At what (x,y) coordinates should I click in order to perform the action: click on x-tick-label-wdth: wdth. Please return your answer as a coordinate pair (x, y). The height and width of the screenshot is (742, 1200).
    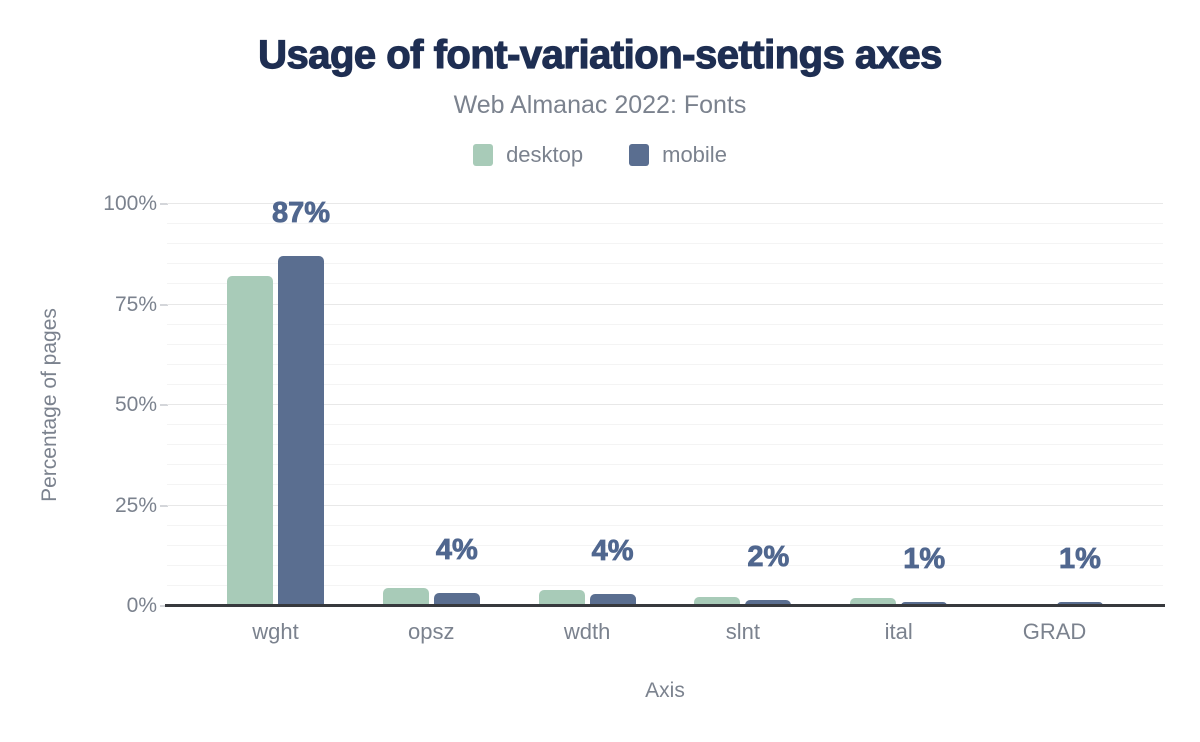
    Looking at the image, I should click on (587, 631).